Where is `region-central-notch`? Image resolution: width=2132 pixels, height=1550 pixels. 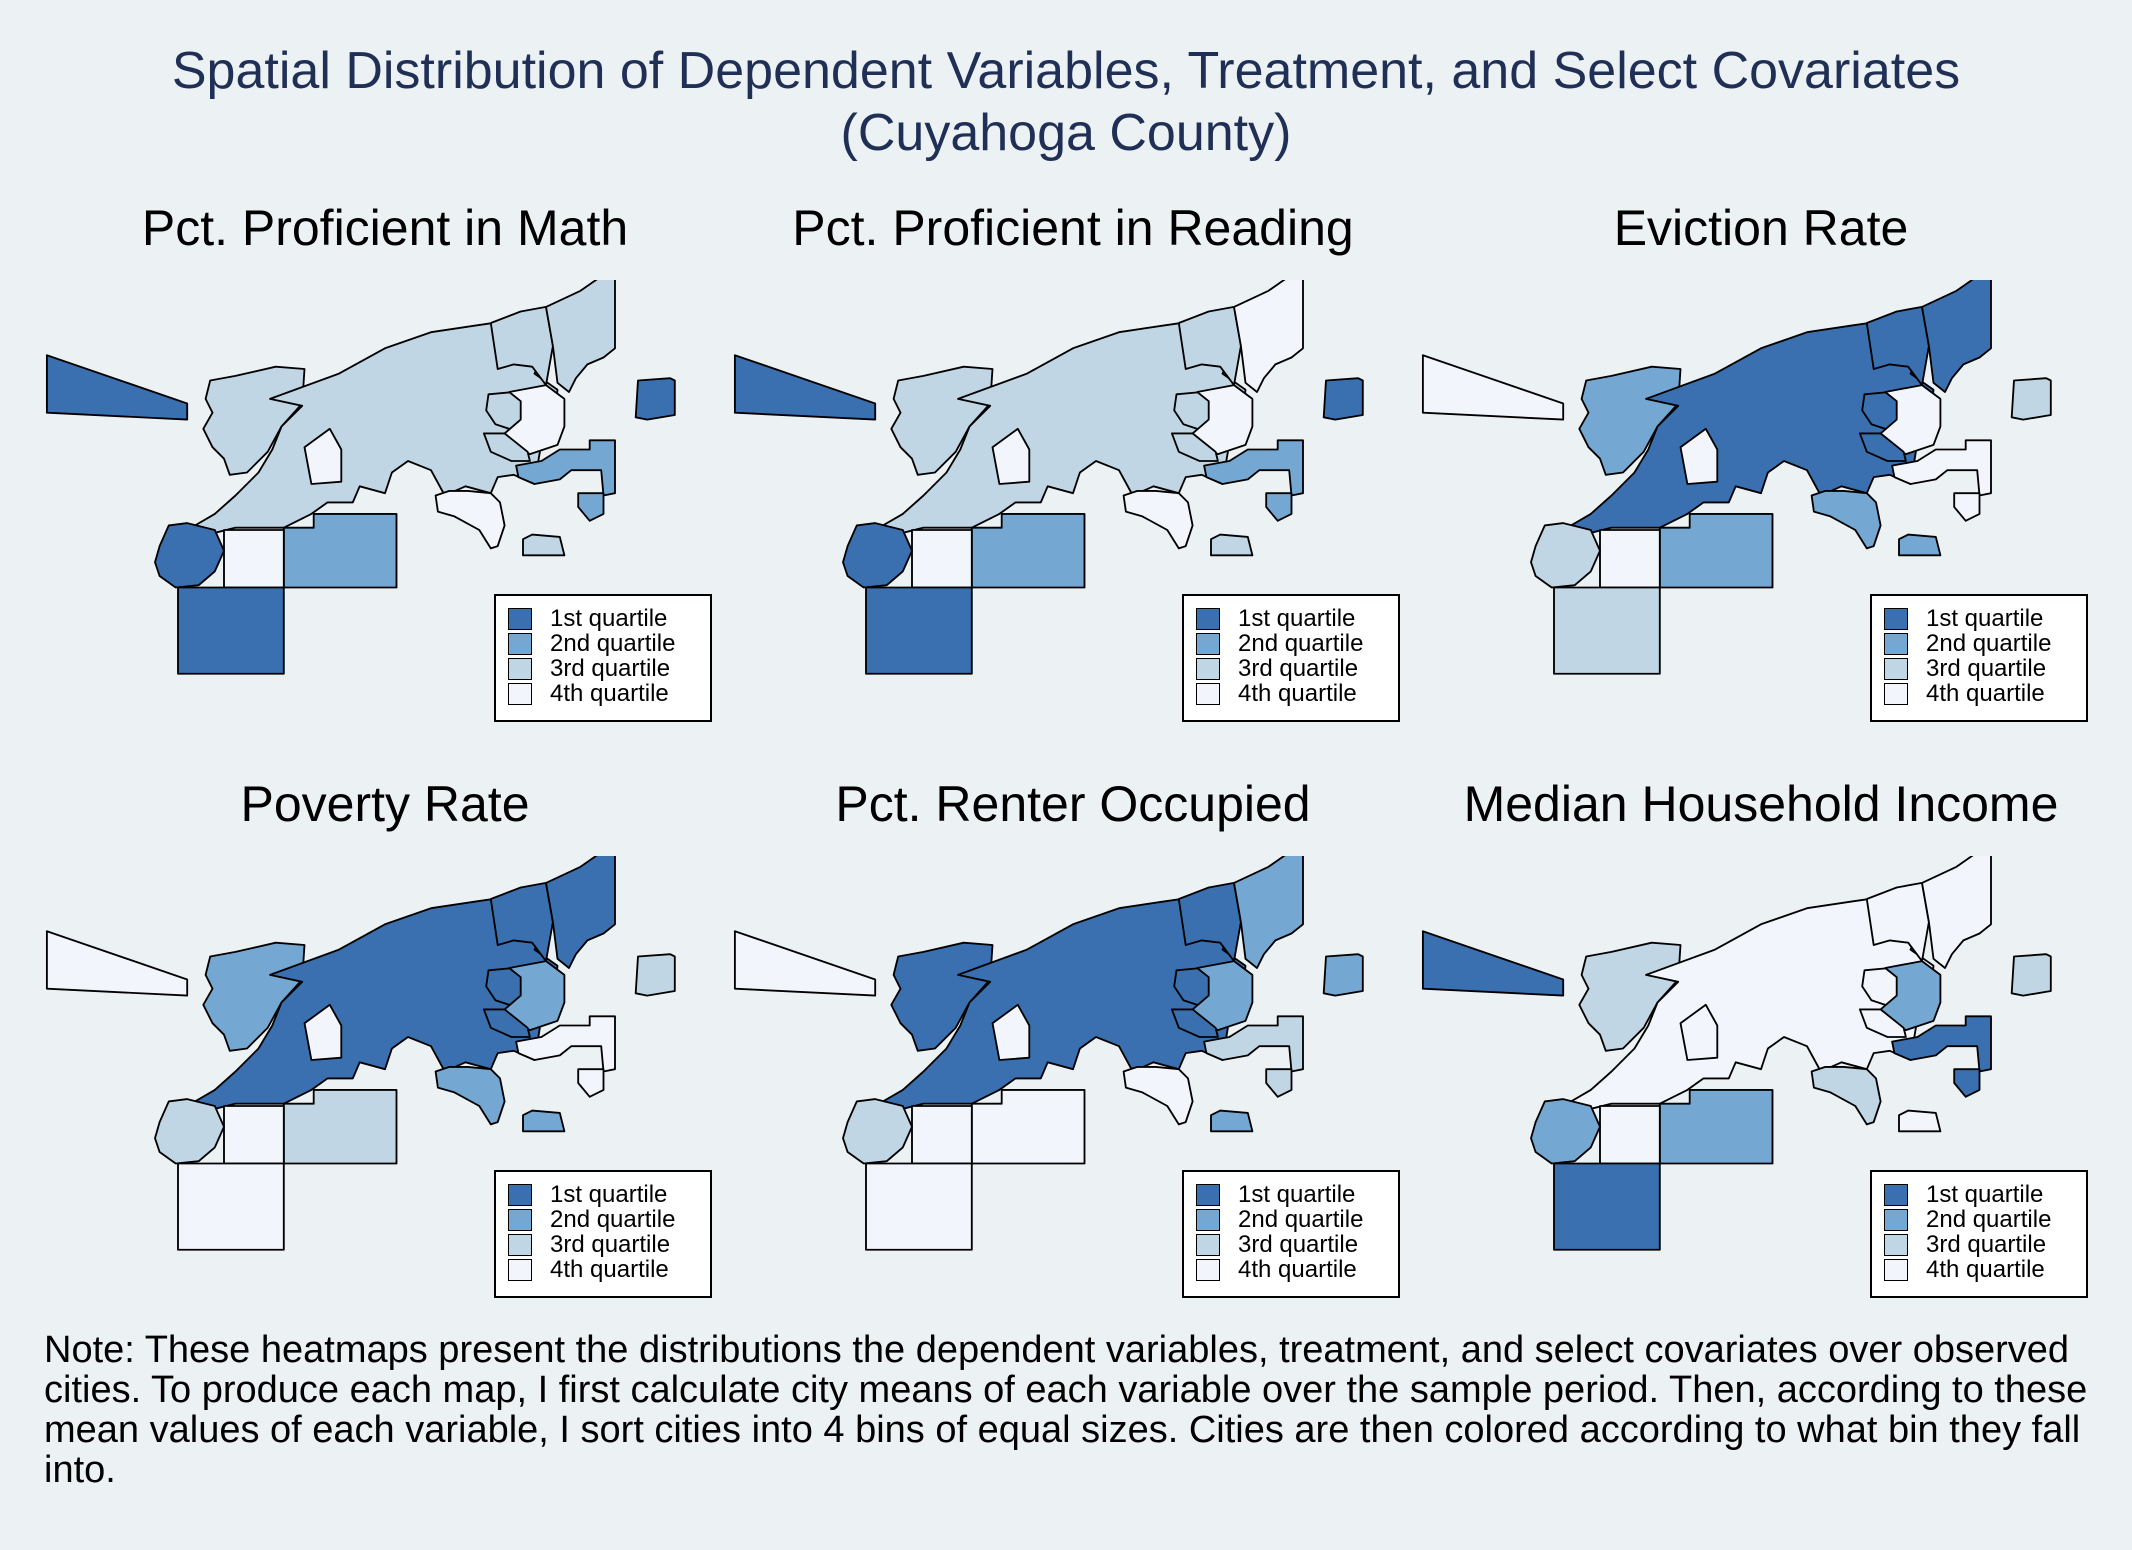
region-central-notch is located at coordinates (1699, 456).